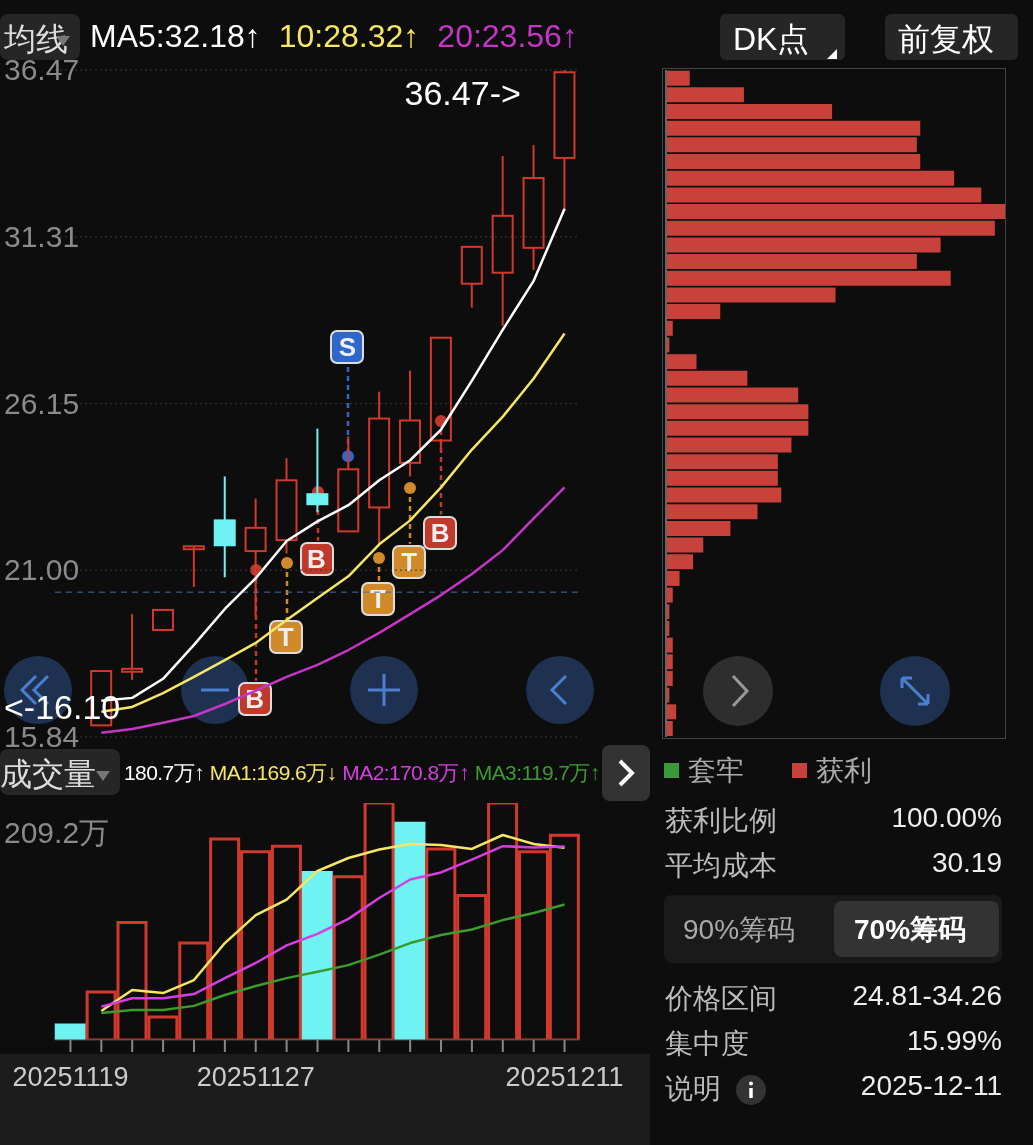  I want to click on text: 获利比例, so click(721, 821).